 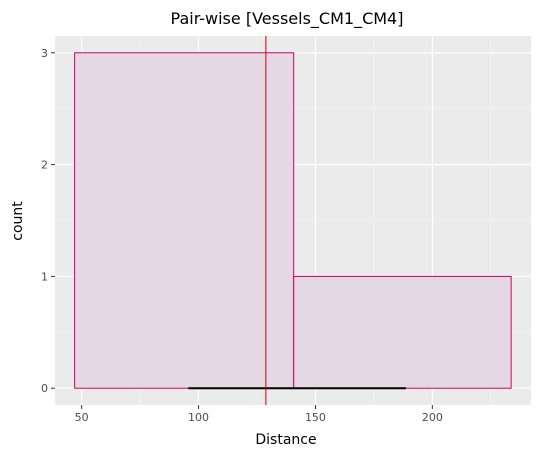 What do you see at coordinates (44, 388) in the screenshot?
I see `y-tick-label: 0` at bounding box center [44, 388].